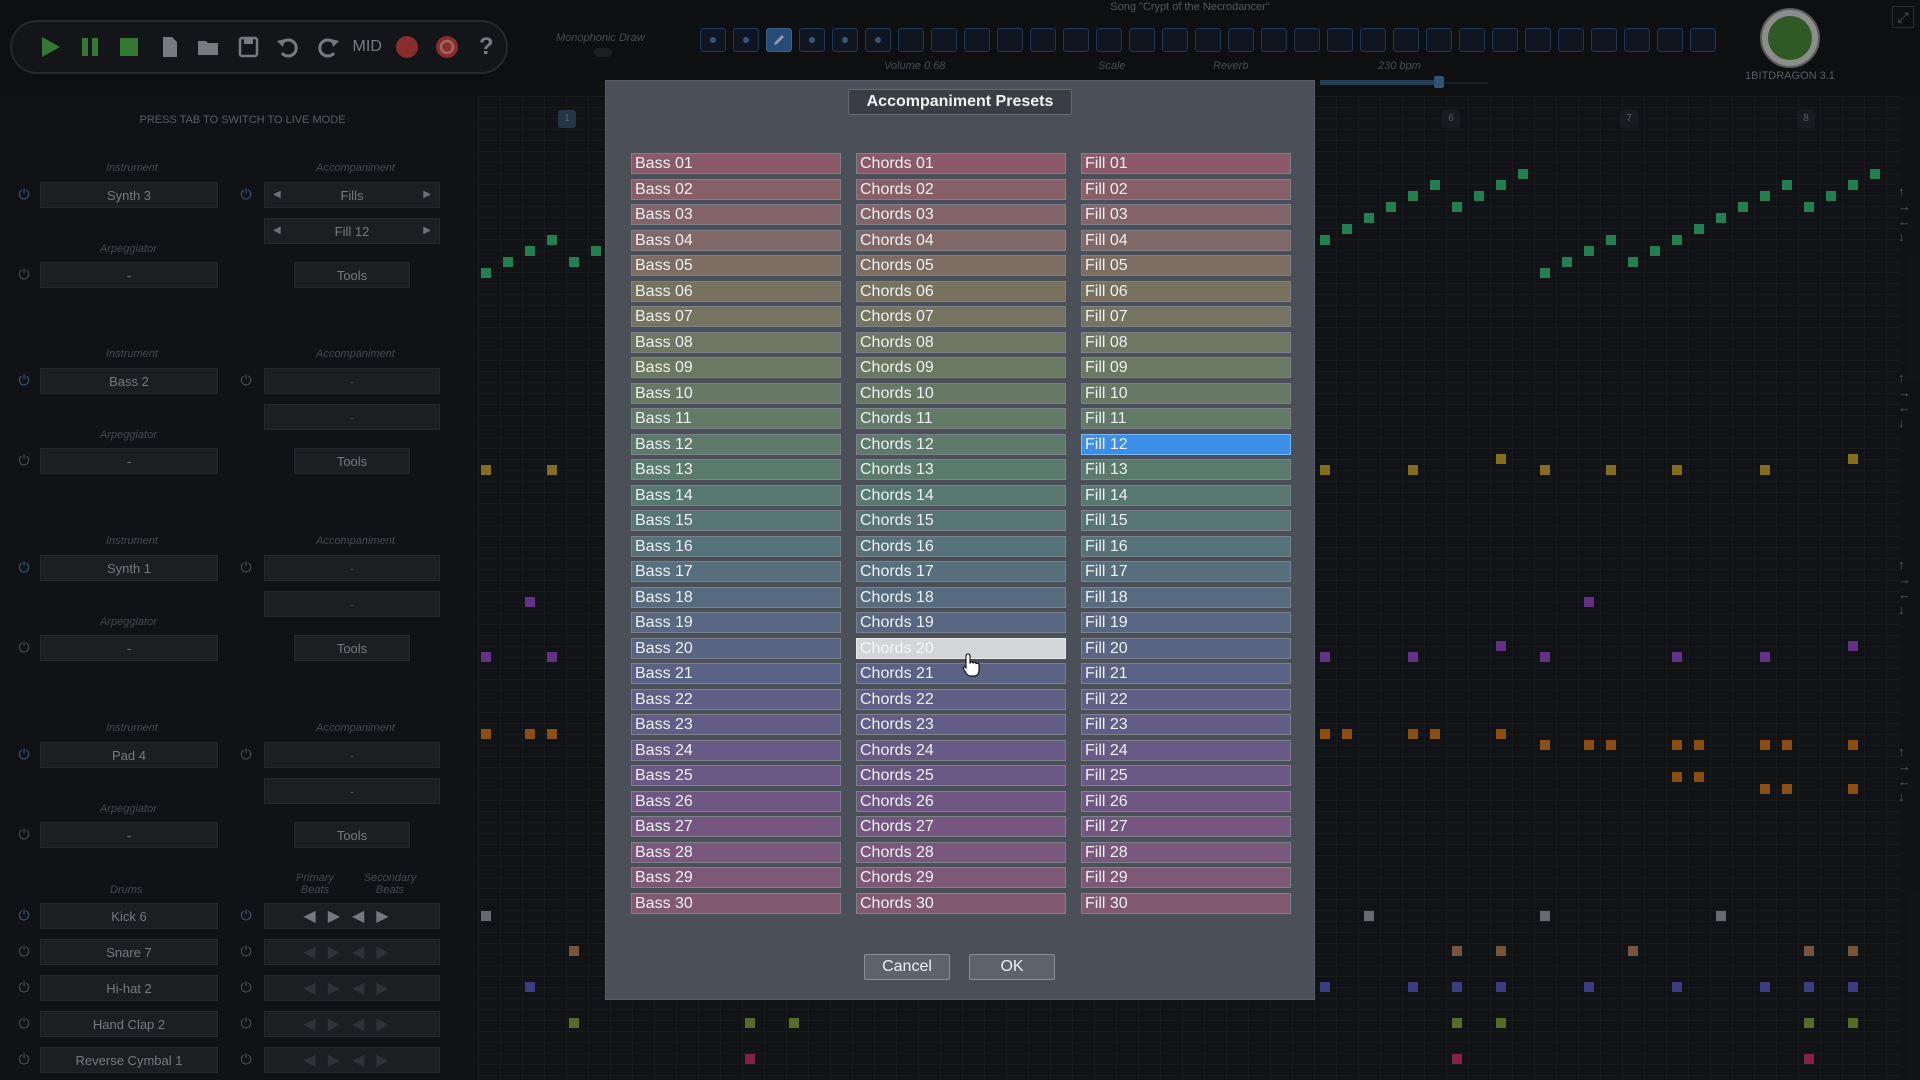 The width and height of the screenshot is (1920, 1080). I want to click on chords-preset-item: Chords 11, so click(961, 418).